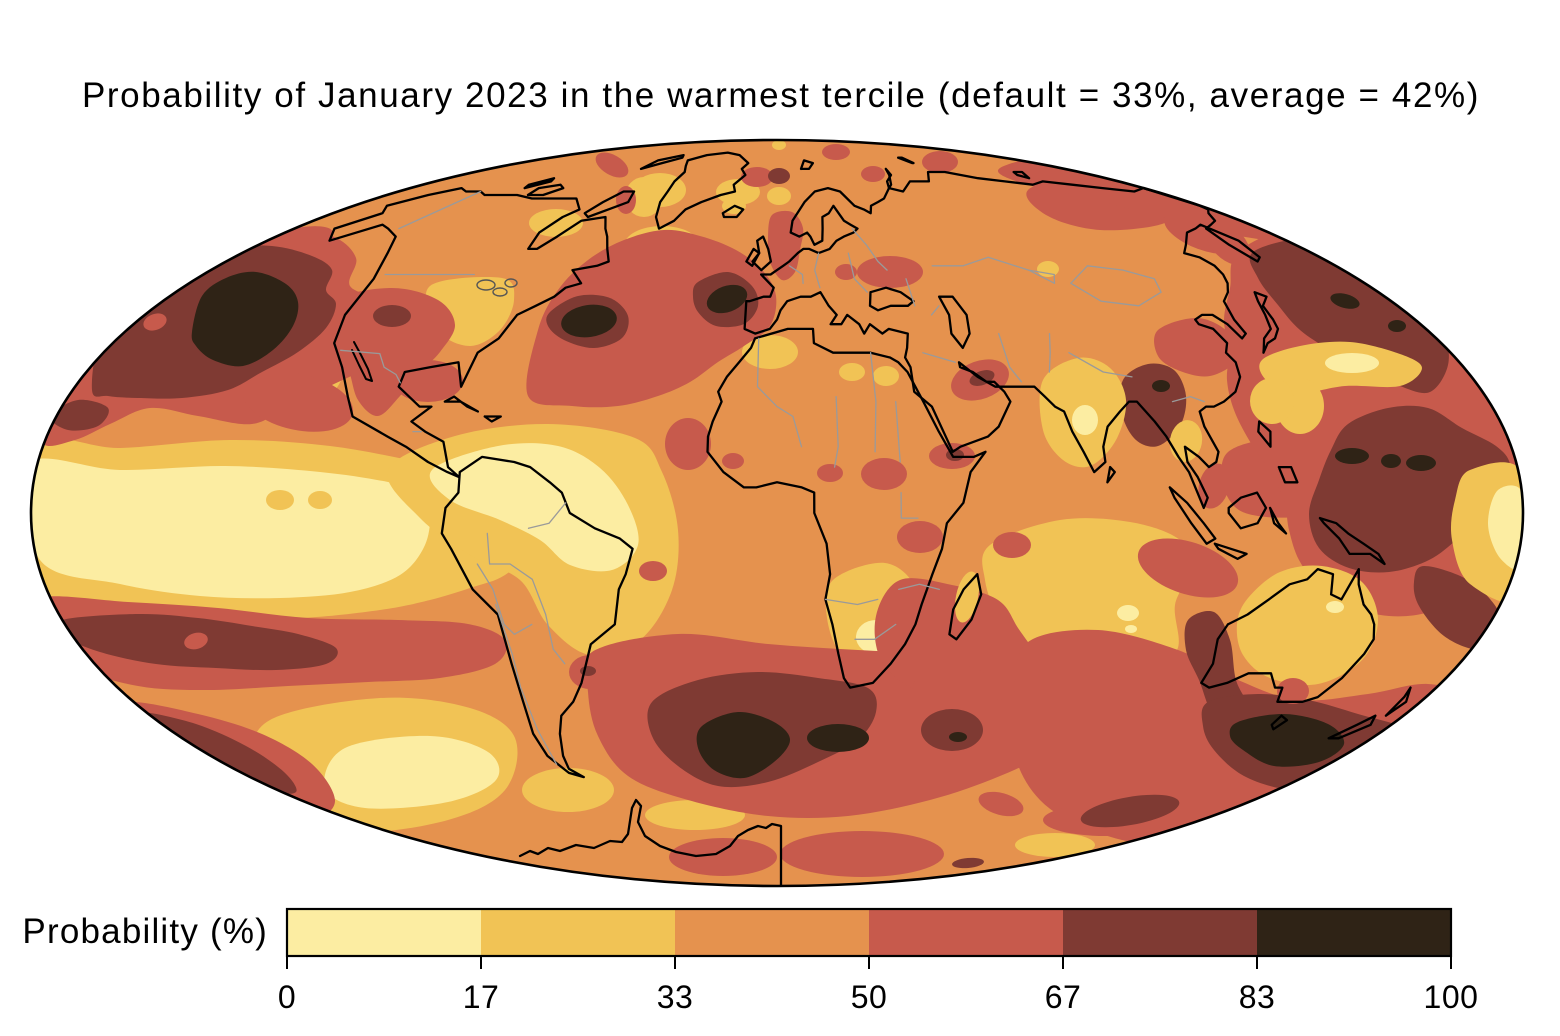 This screenshot has height=1036, width=1560. I want to click on svg-text: 83, so click(1257, 997).